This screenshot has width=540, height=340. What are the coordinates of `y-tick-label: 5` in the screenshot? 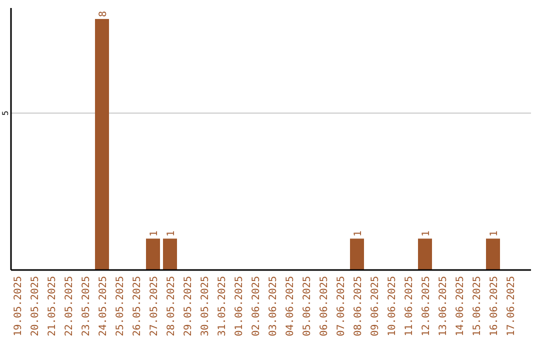 It's located at (5, 113).